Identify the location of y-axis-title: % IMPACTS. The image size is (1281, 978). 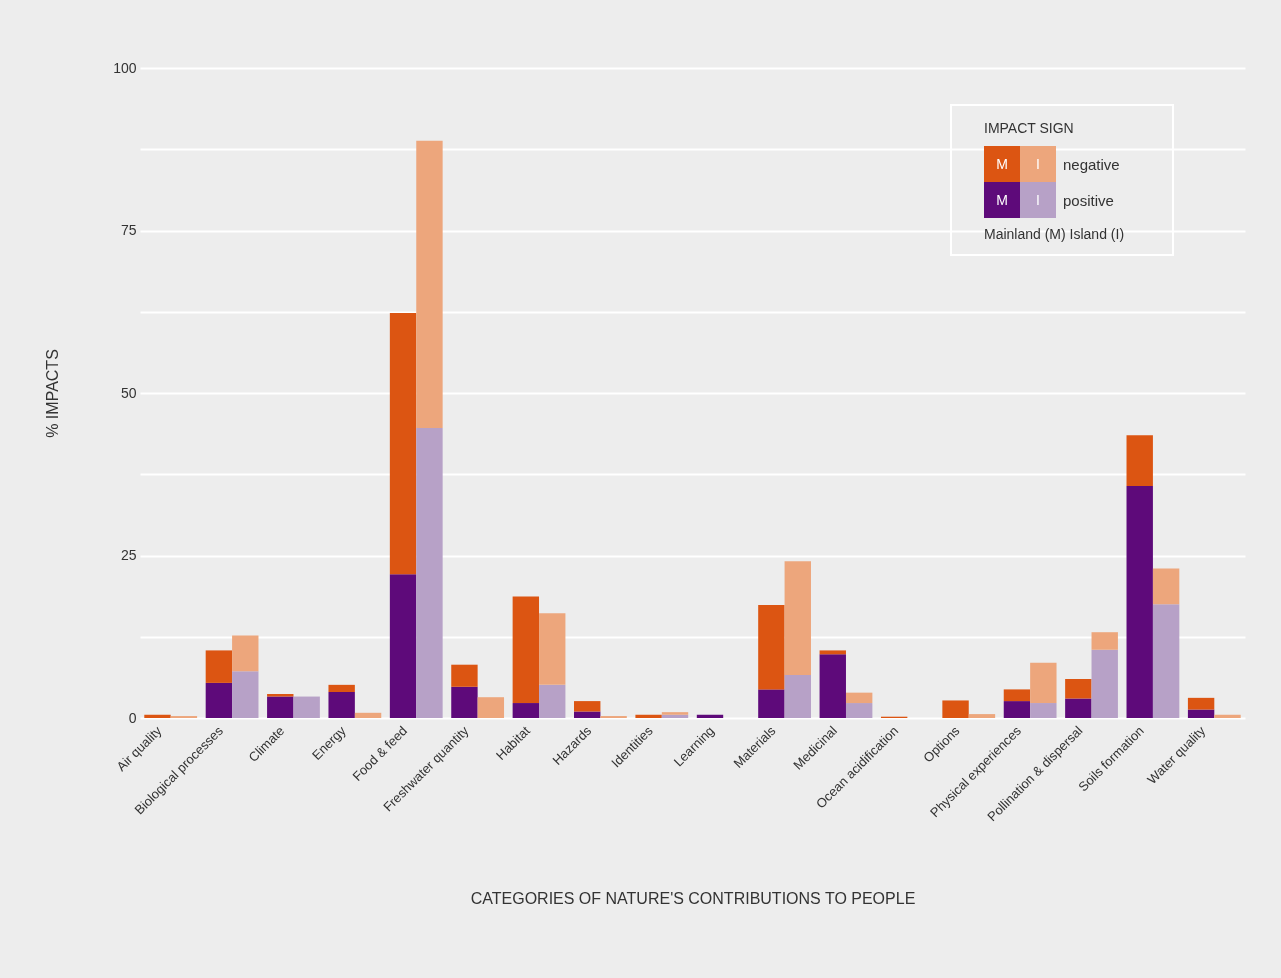
(52, 393).